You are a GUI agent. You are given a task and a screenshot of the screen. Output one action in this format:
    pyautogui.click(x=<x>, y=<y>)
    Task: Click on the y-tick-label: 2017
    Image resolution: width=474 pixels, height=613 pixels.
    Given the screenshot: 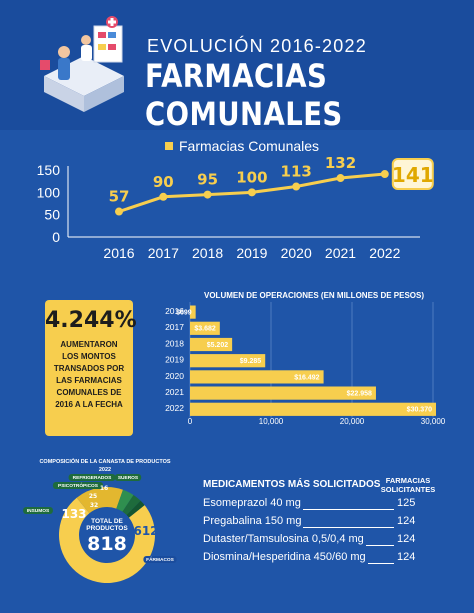 What is the action you would take?
    pyautogui.click(x=174, y=327)
    